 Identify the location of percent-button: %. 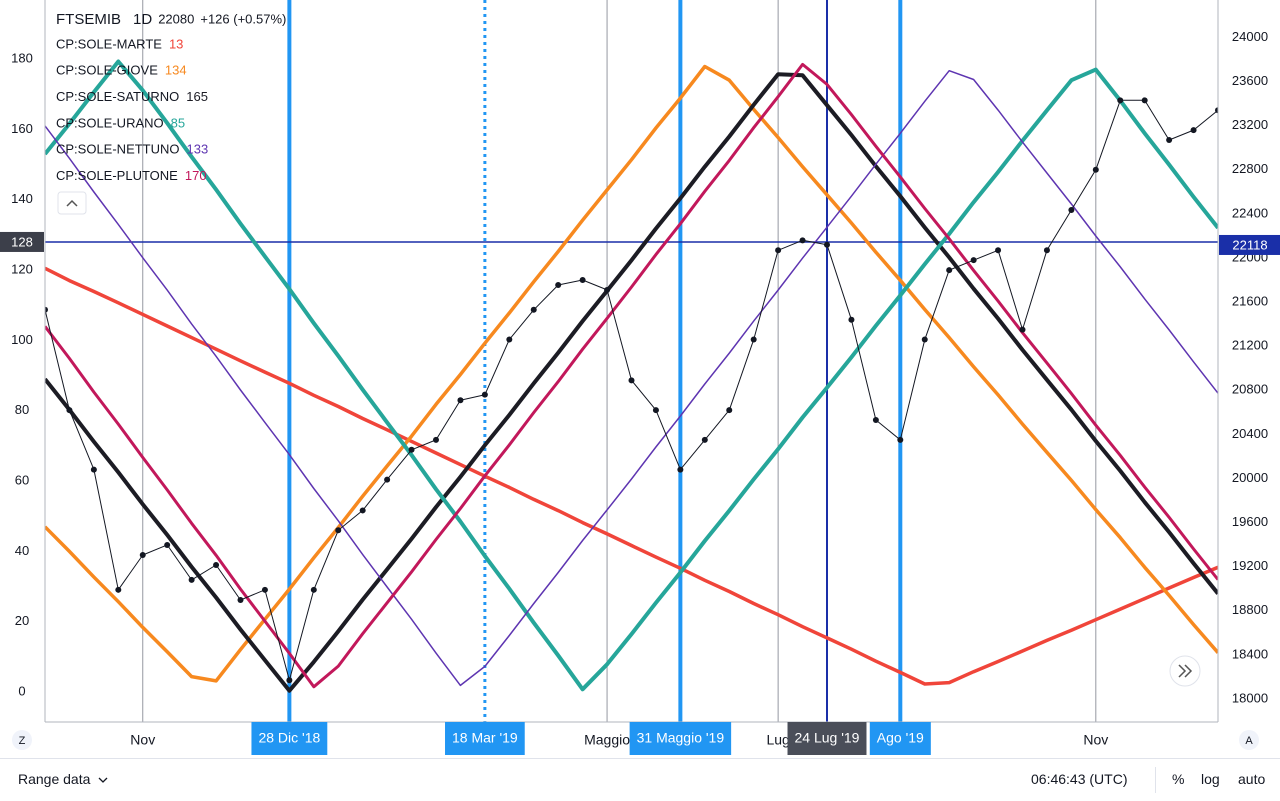
(1178, 779).